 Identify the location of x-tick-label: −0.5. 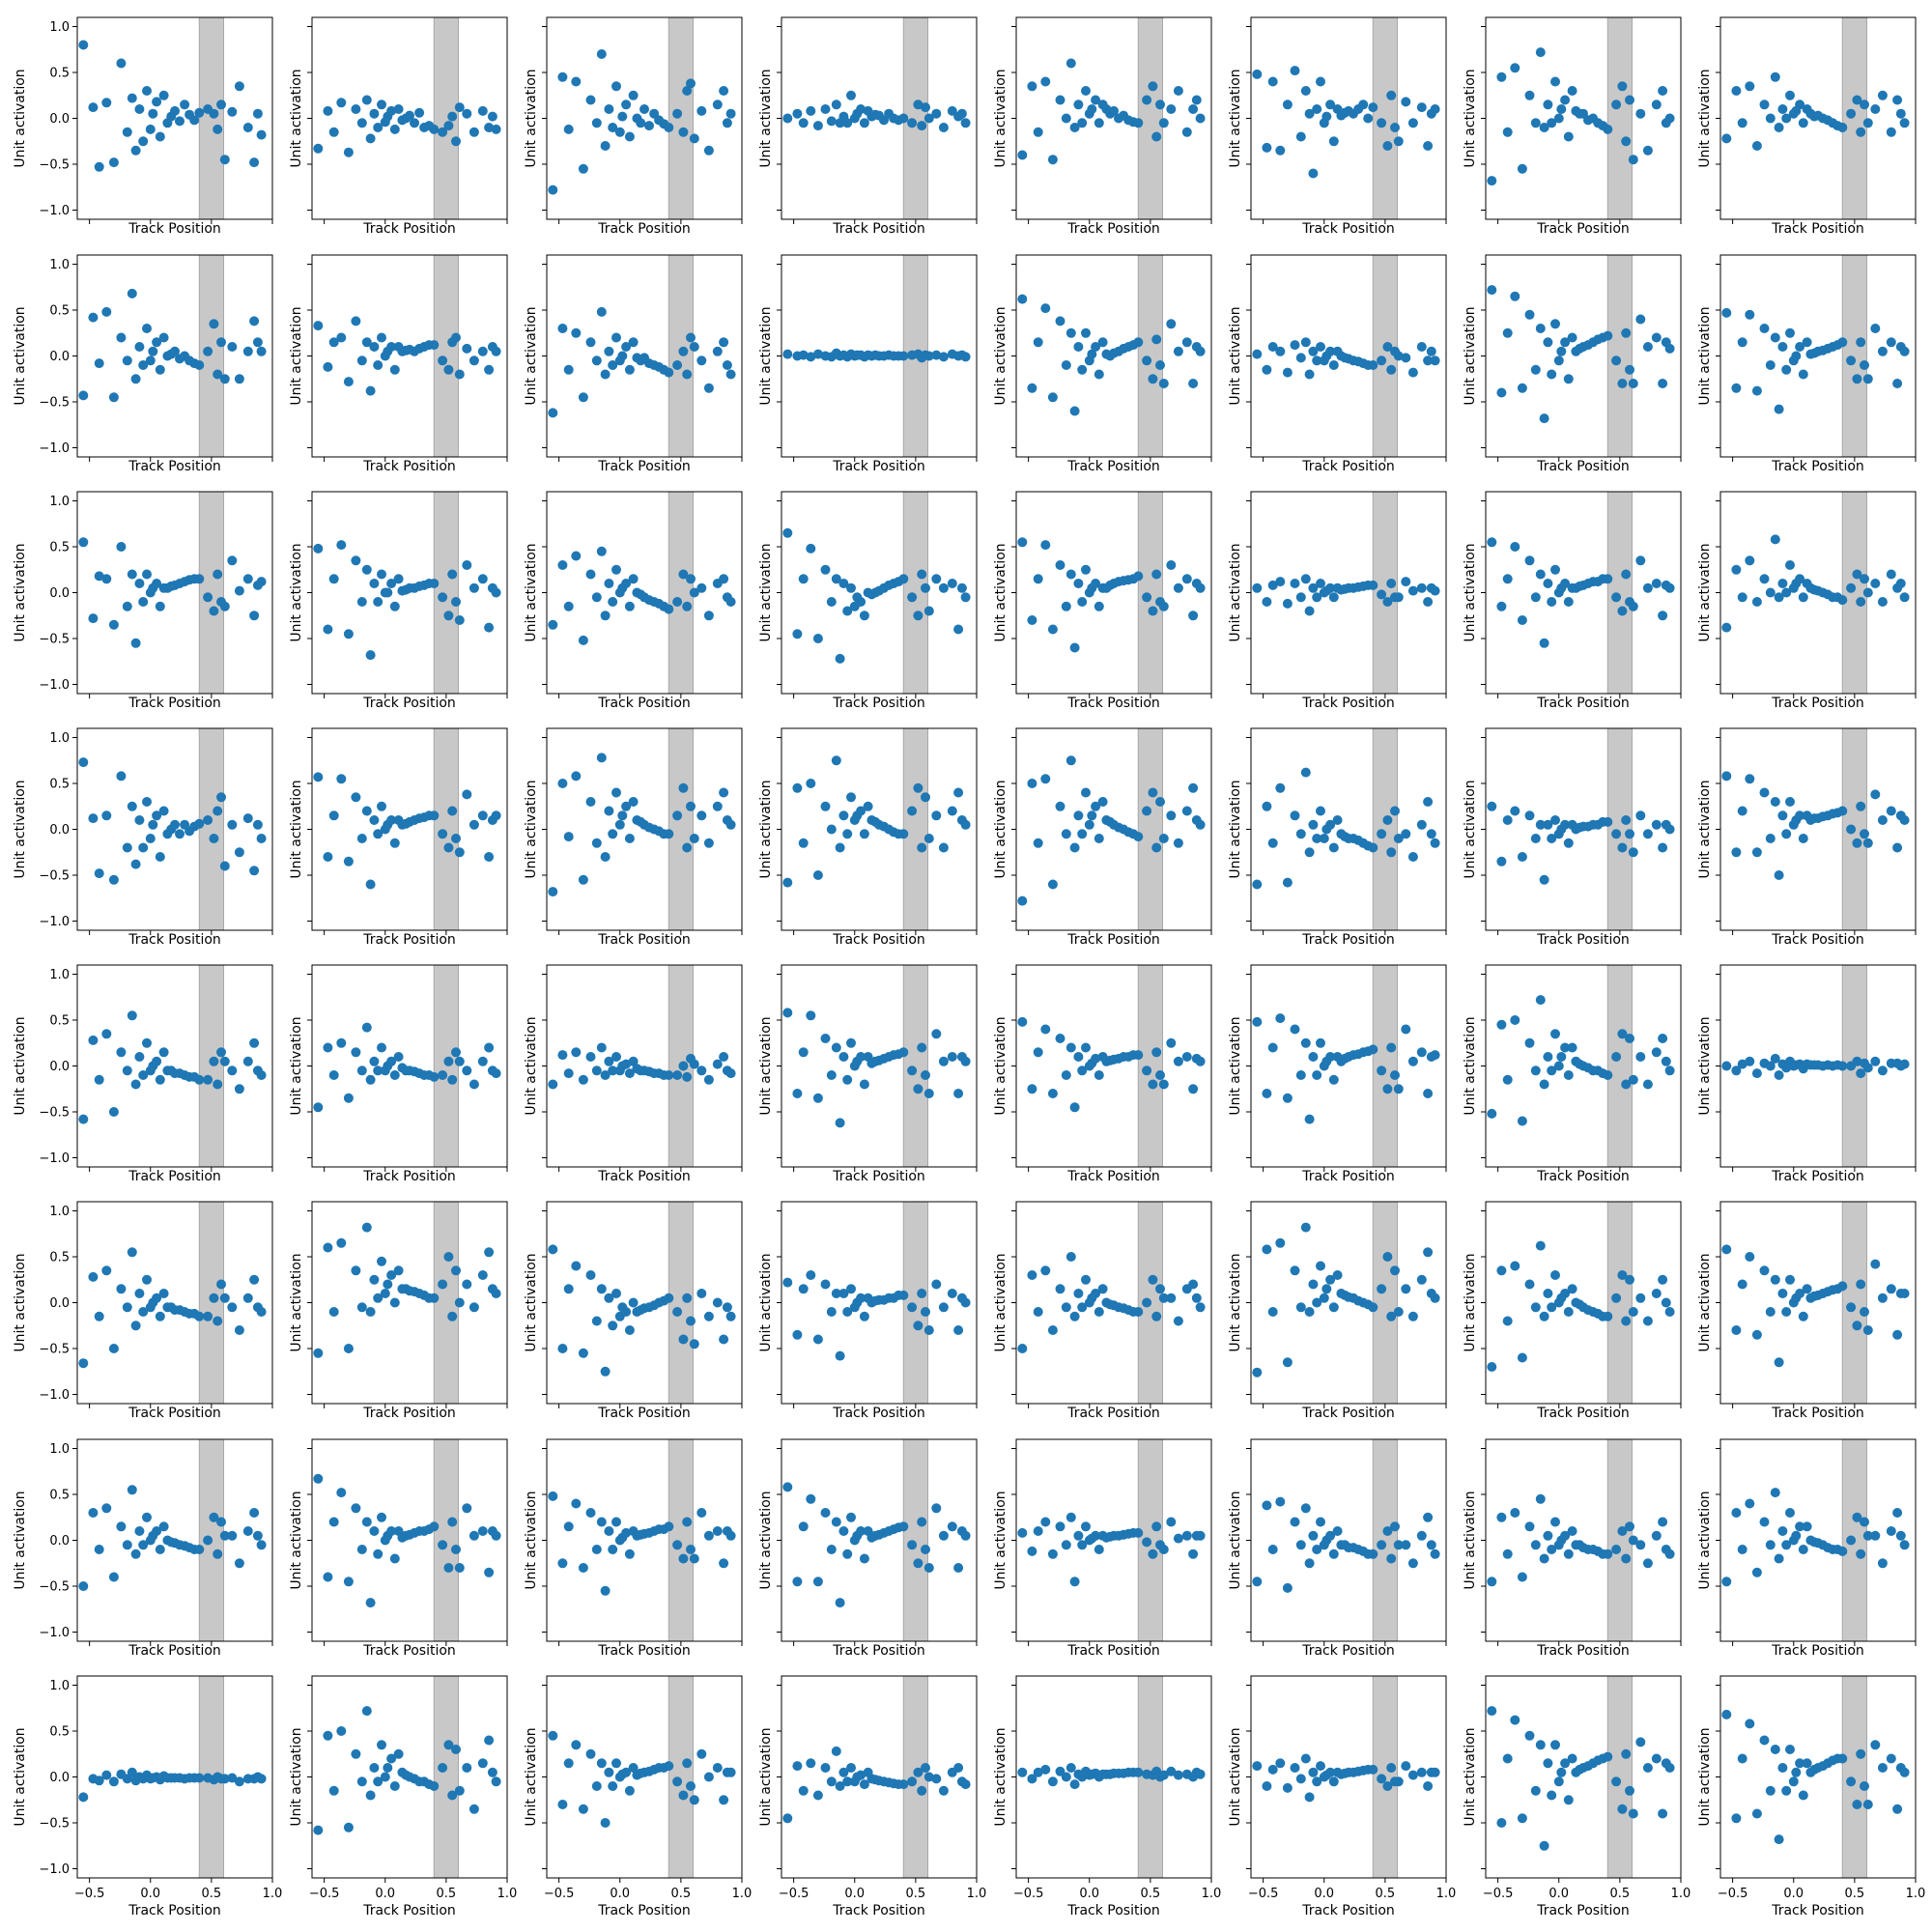
(1028, 1894).